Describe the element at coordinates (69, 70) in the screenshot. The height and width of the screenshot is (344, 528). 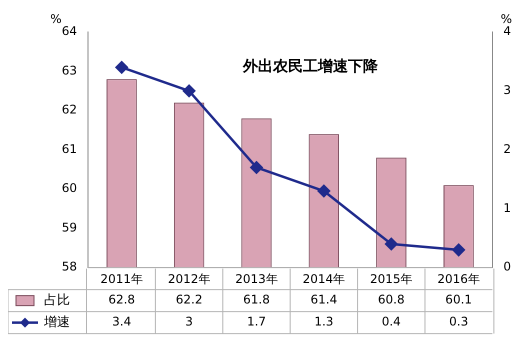
I see `y-tick-label: 63` at that location.